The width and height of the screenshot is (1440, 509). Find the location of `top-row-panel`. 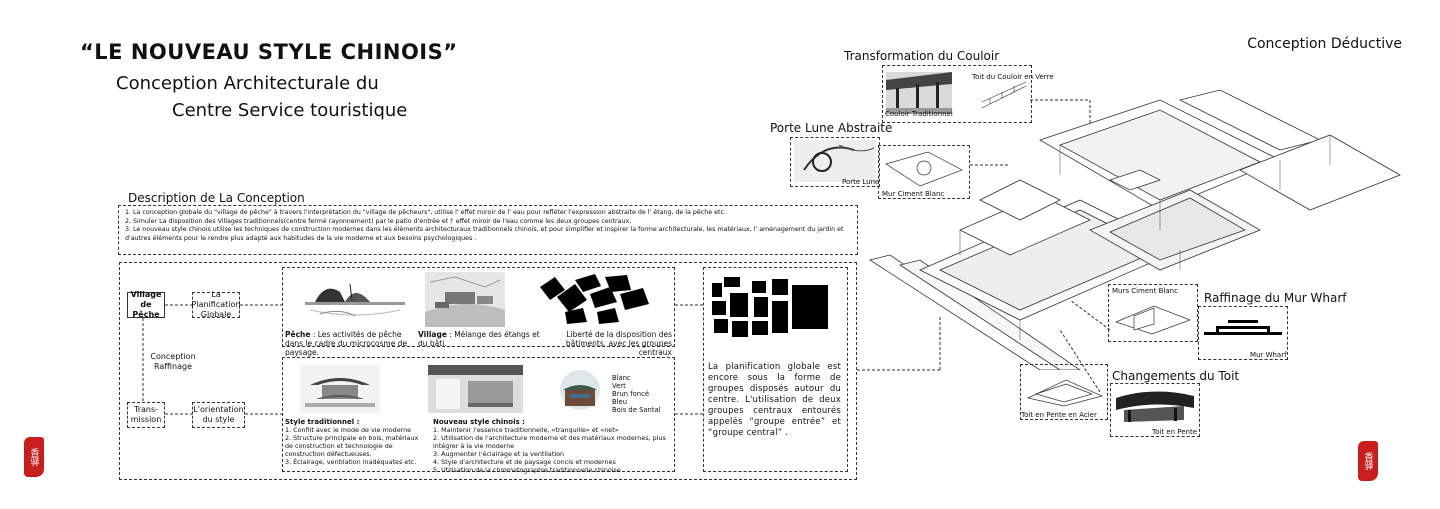

top-row-panel is located at coordinates (478, 307).